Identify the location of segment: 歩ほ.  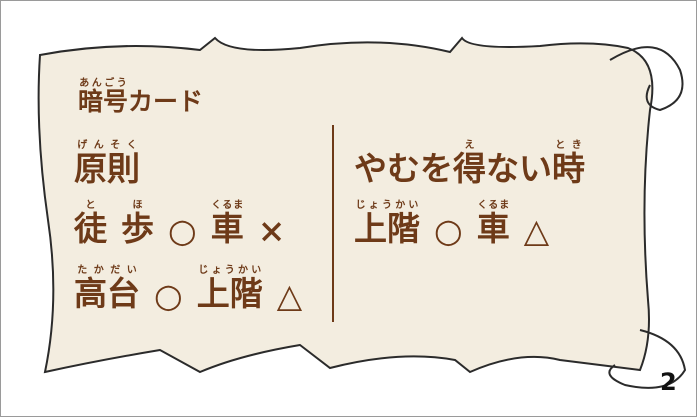
(137, 225).